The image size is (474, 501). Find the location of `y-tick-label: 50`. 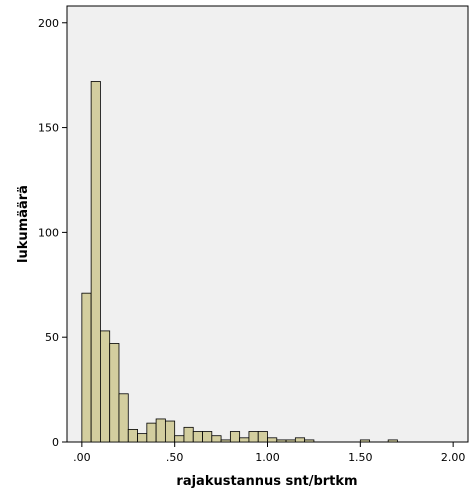

y-tick-label: 50 is located at coordinates (52, 337).